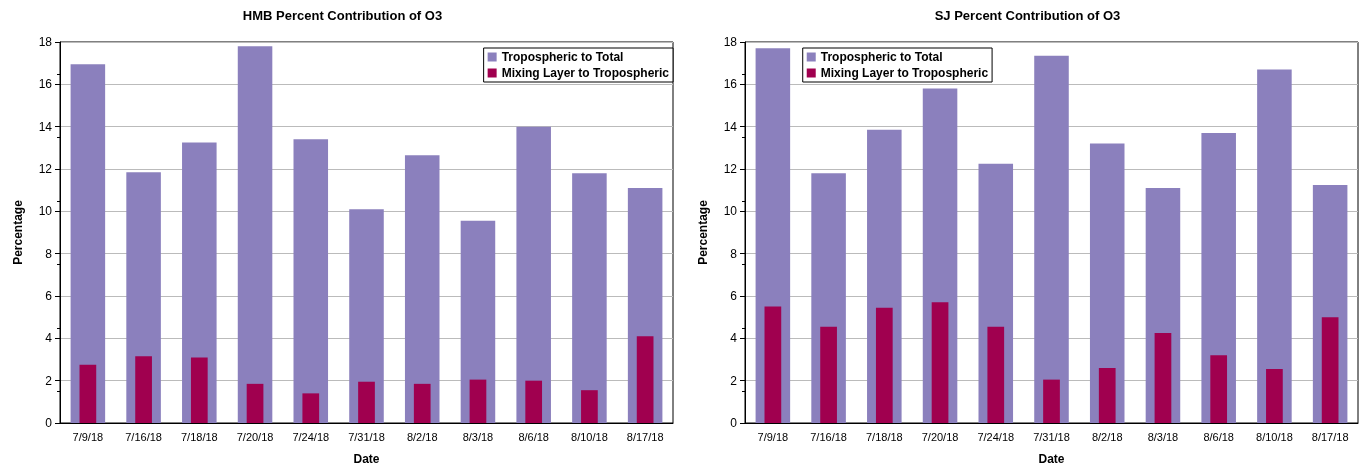 The height and width of the screenshot is (470, 1370). What do you see at coordinates (342, 15) in the screenshot?
I see `chart-title: HMB Percent Contribution of O3` at bounding box center [342, 15].